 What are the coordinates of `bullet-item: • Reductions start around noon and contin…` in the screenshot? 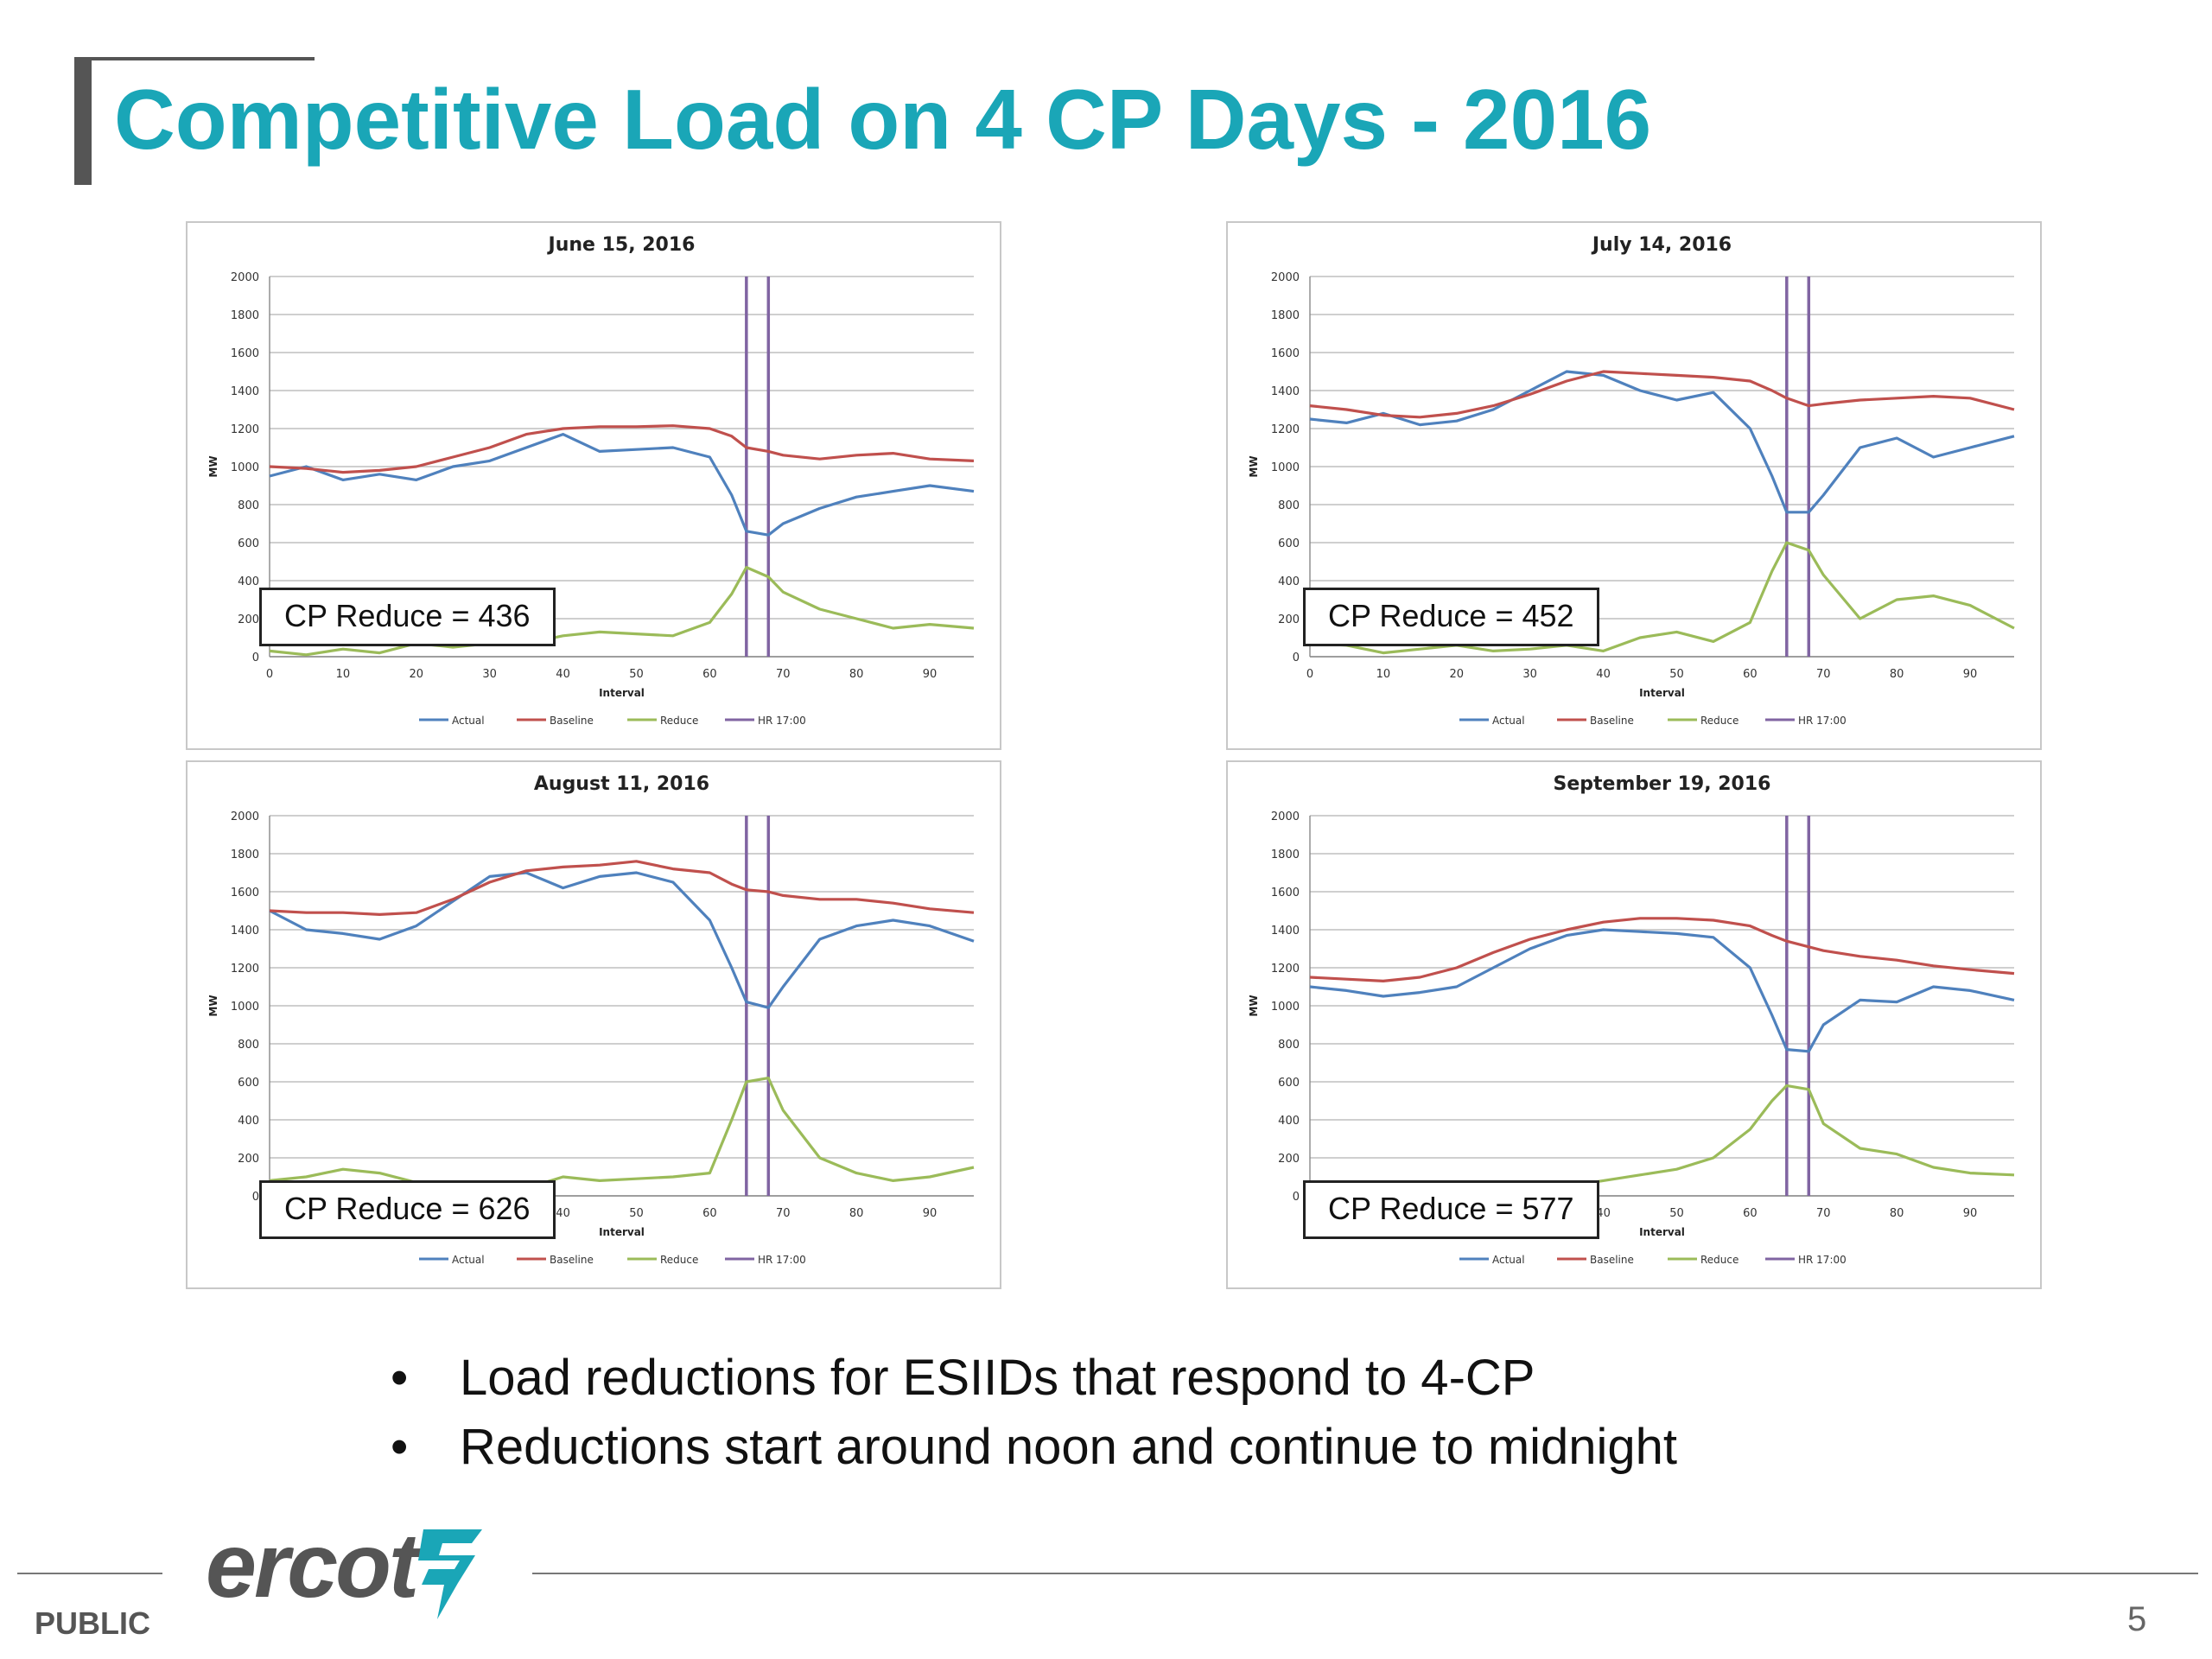 It's located at (1034, 1447).